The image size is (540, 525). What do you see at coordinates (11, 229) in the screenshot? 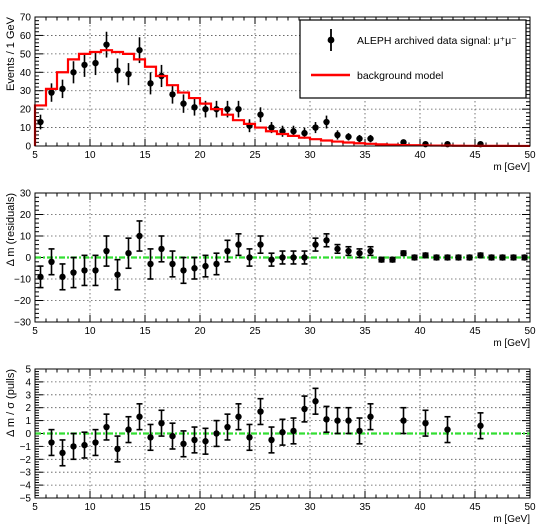
I see `y-axis-title: Δ m (residuals)` at bounding box center [11, 229].